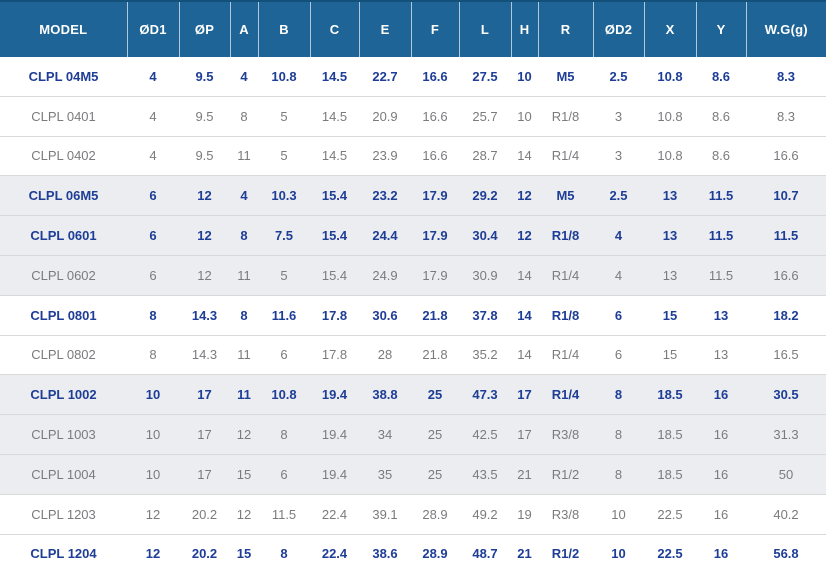 The width and height of the screenshot is (826, 574). I want to click on cell-wg: 30.5, so click(786, 394).